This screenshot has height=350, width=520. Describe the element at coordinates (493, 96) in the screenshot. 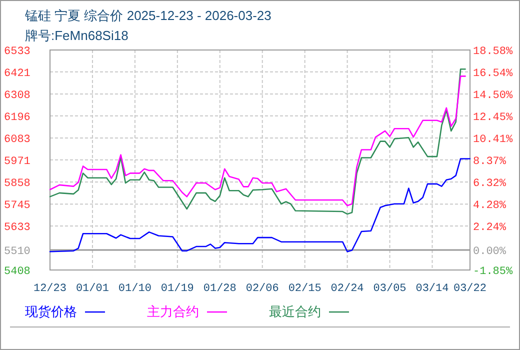

I see `y2-tick-label: 14.50%` at that location.